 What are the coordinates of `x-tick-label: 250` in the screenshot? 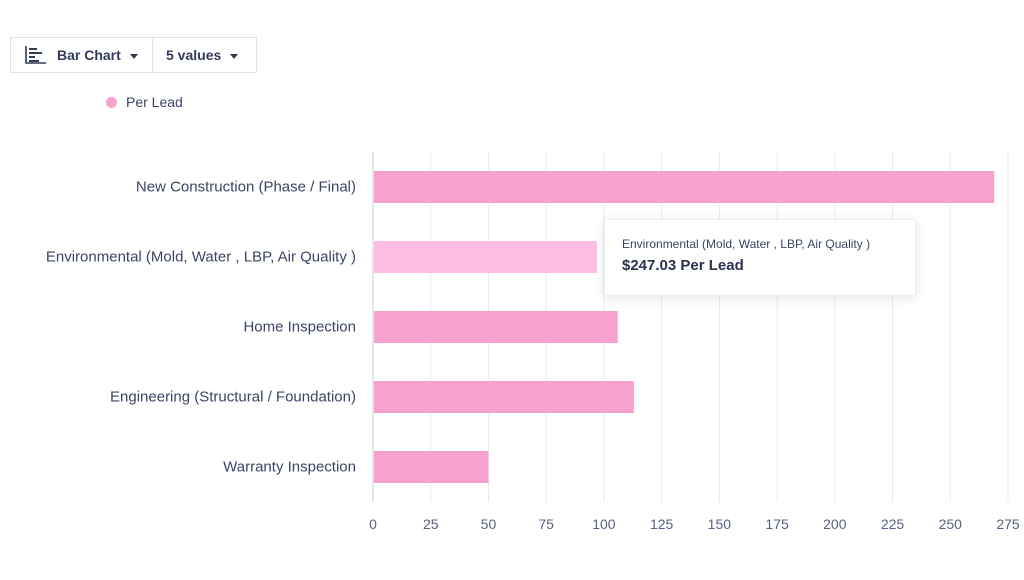 It's located at (951, 524).